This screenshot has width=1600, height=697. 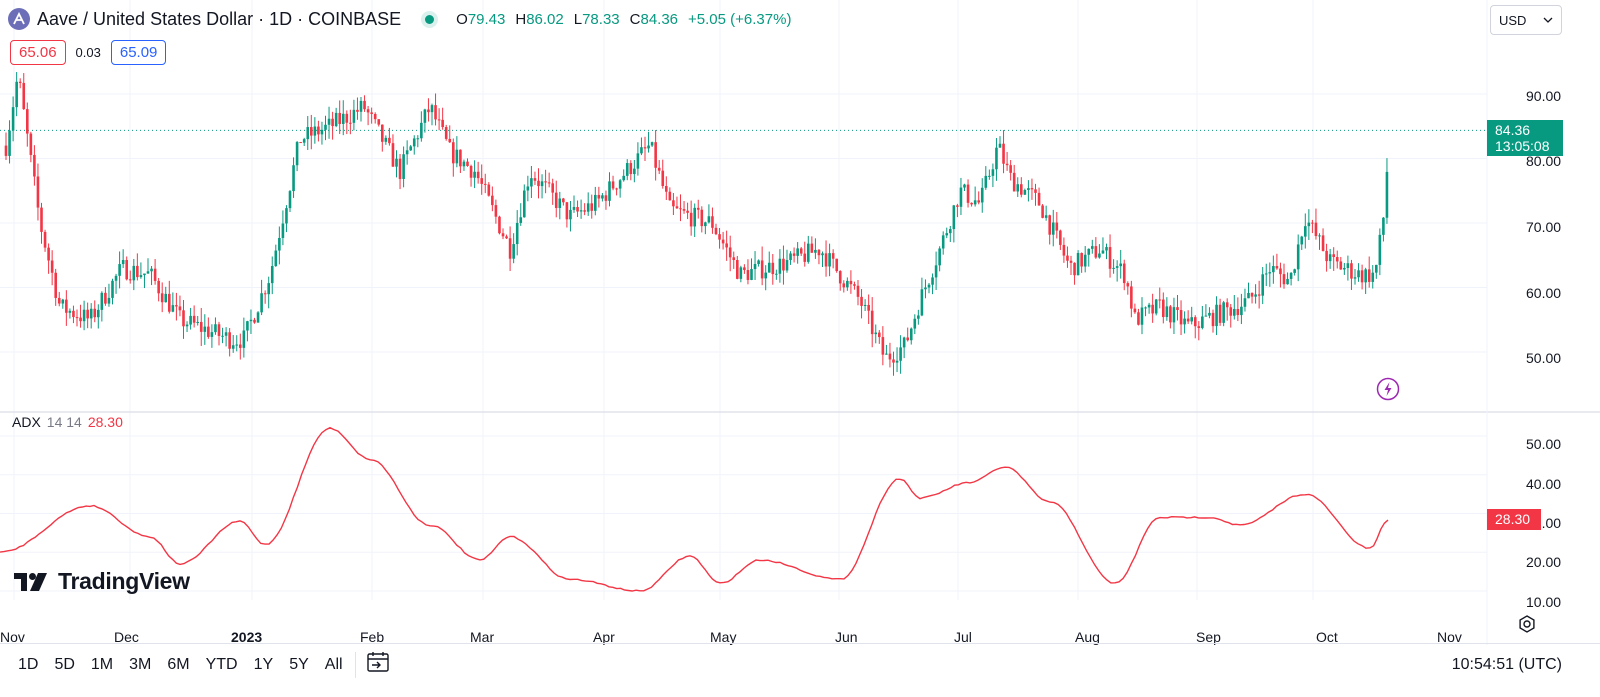 What do you see at coordinates (1527, 626) in the screenshot?
I see `settings-gear-icon` at bounding box center [1527, 626].